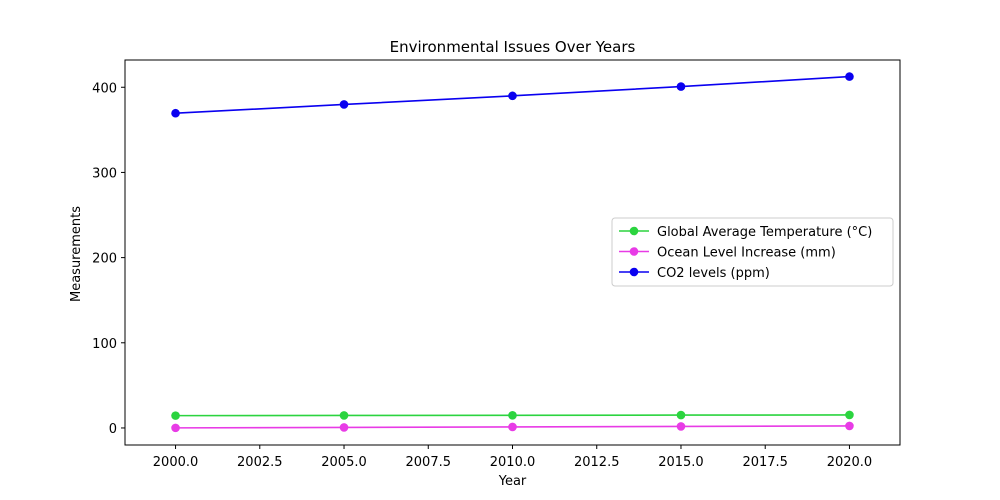  What do you see at coordinates (260, 462) in the screenshot?
I see `x-tick-label: 2002.5` at bounding box center [260, 462].